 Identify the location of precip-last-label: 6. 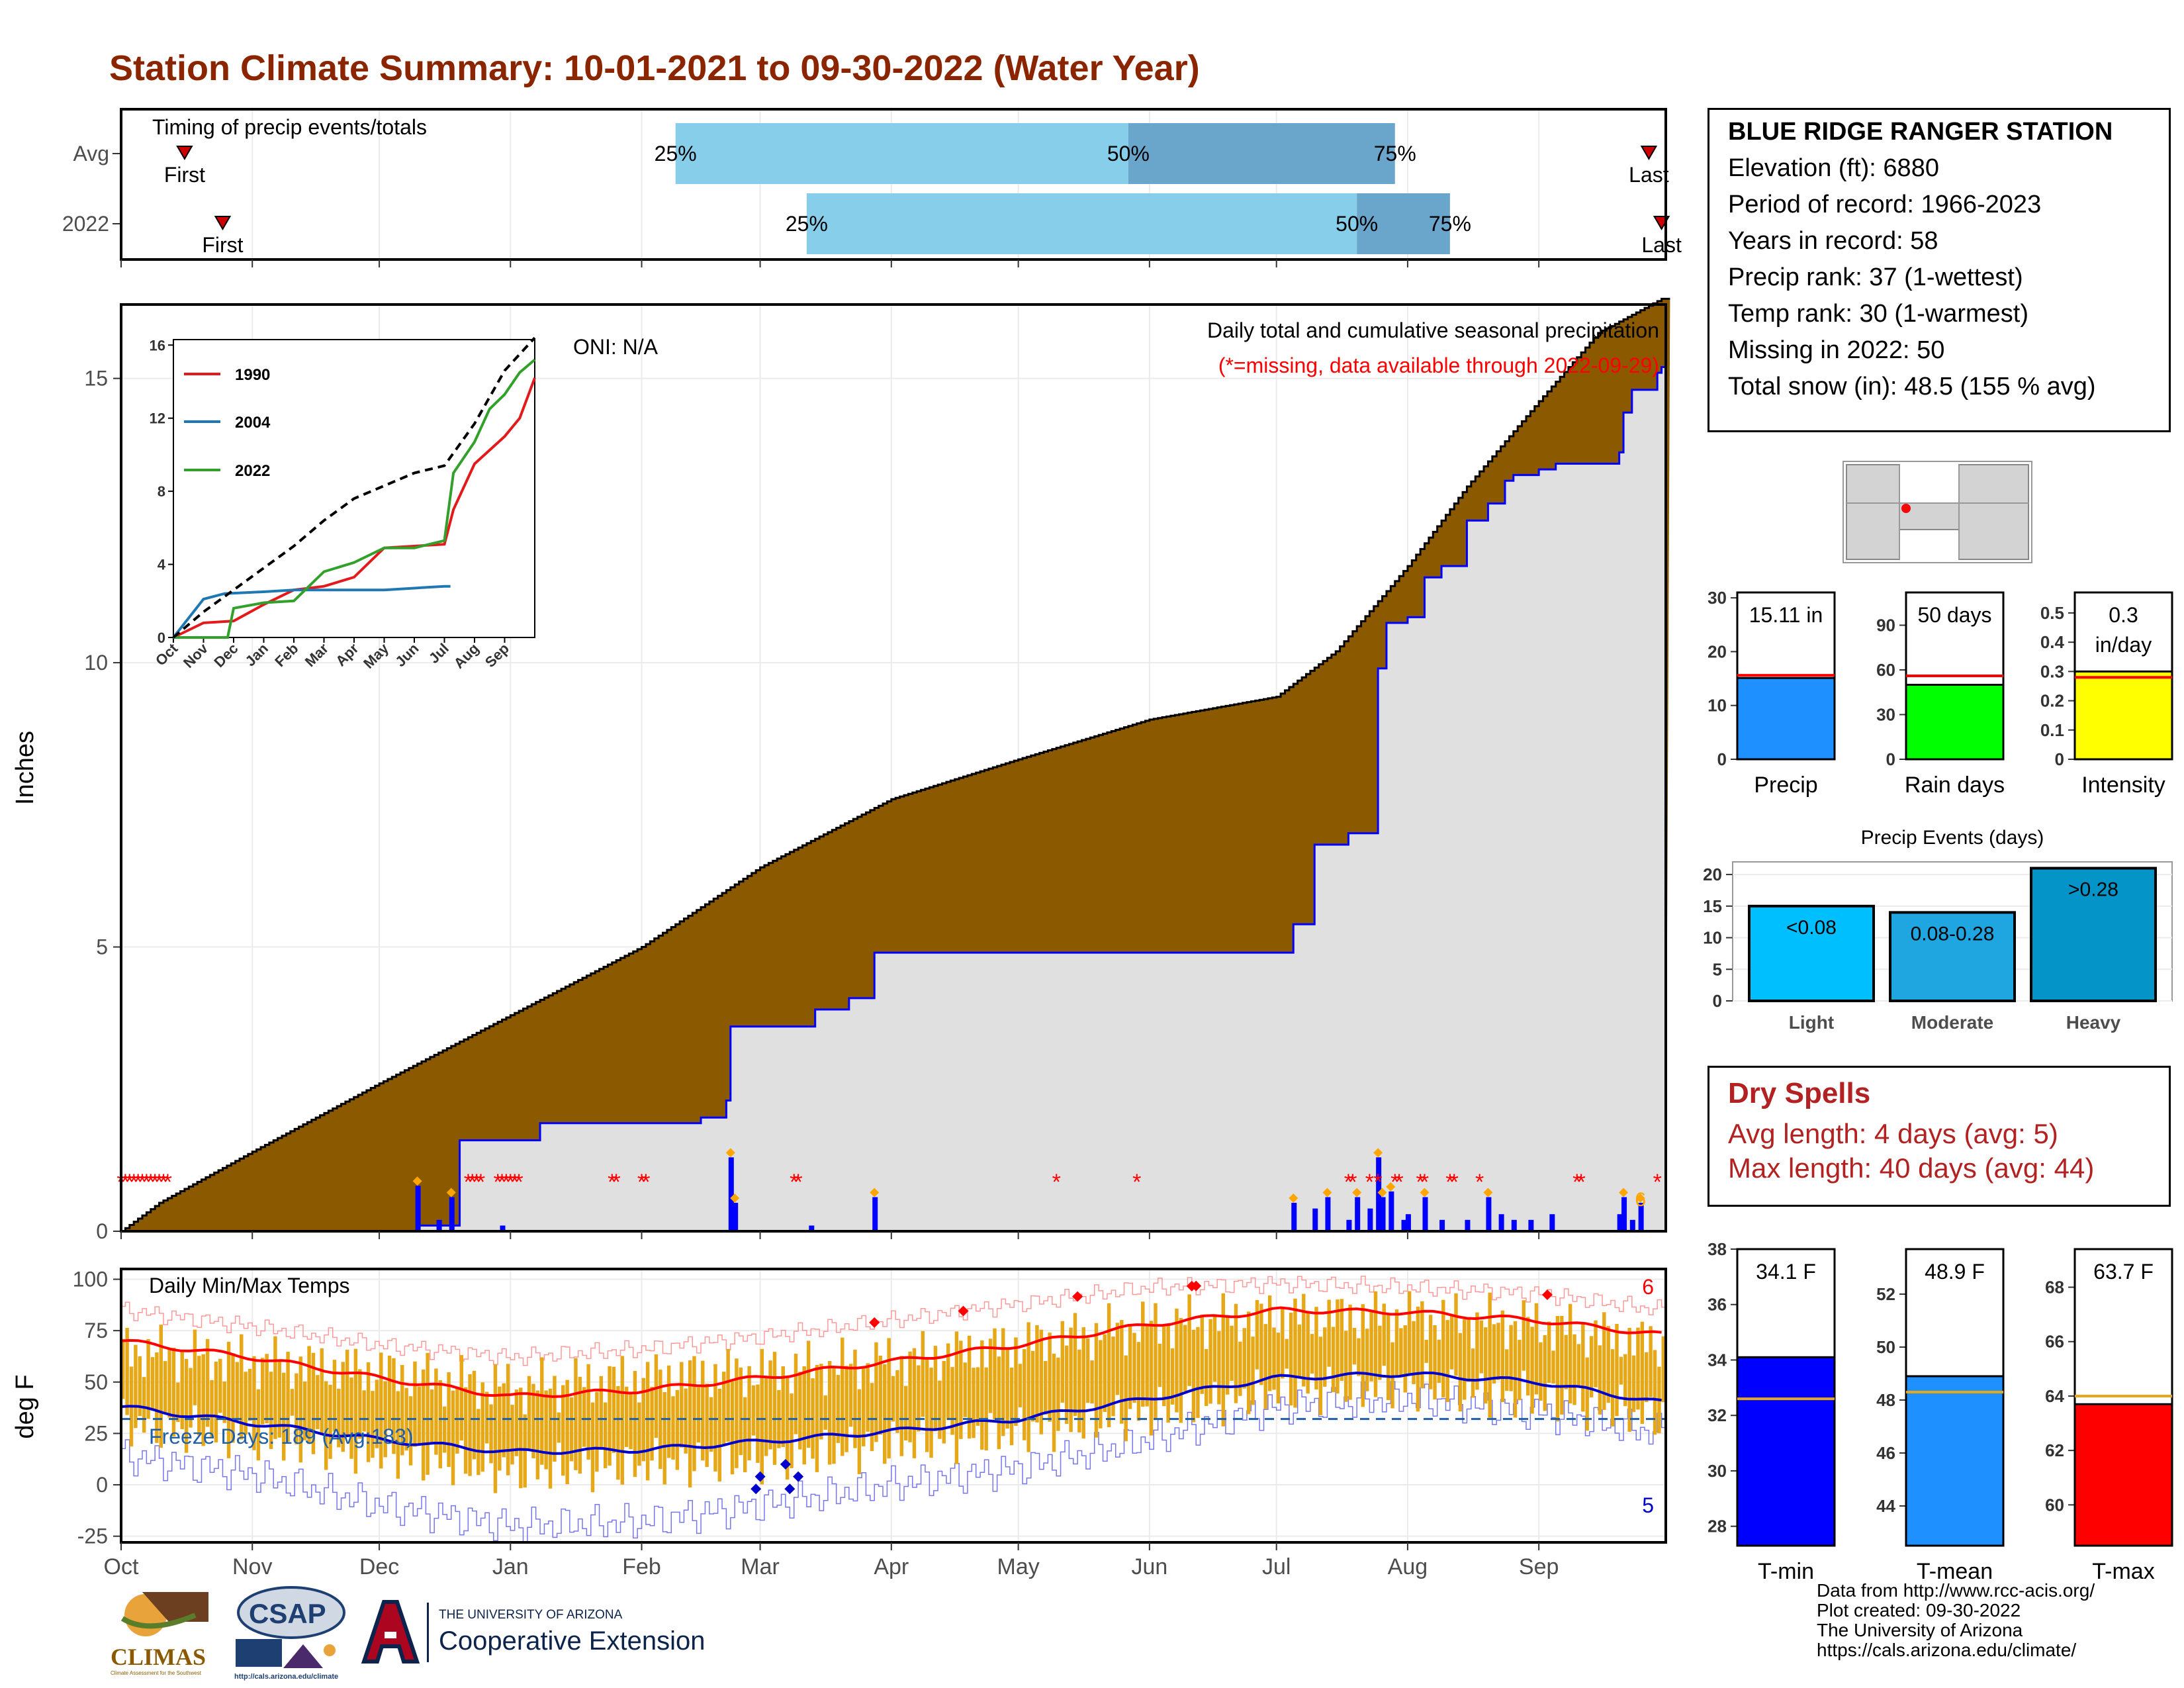
(1641, 1200).